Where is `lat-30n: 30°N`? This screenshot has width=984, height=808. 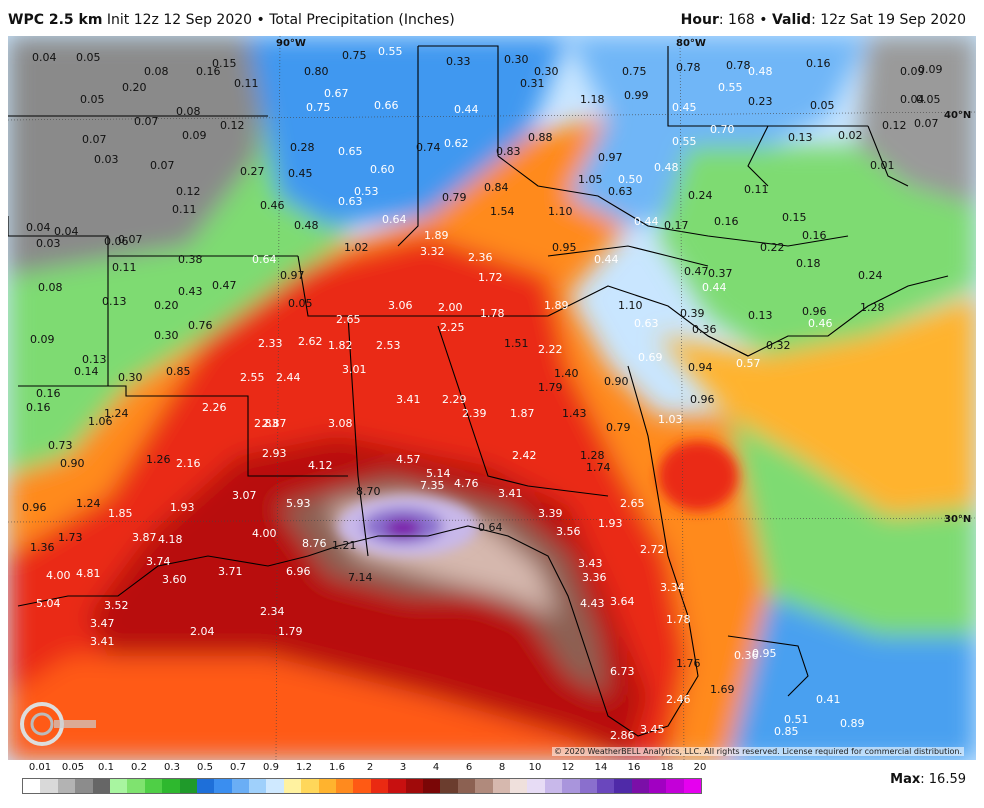 lat-30n: 30°N is located at coordinates (958, 519).